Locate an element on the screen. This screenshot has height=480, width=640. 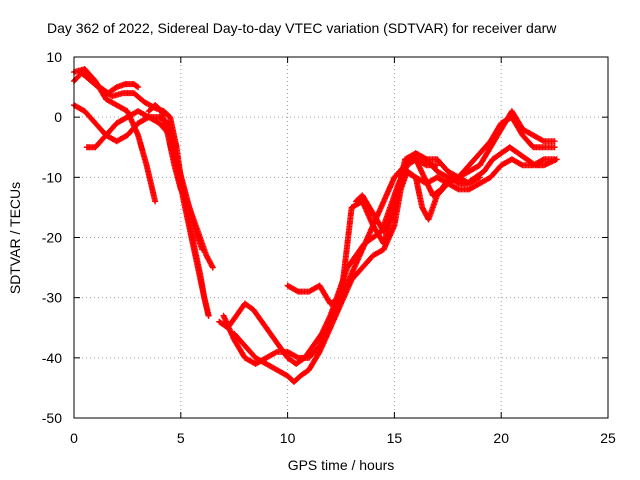
series-sat-c is located at coordinates (144, 194).